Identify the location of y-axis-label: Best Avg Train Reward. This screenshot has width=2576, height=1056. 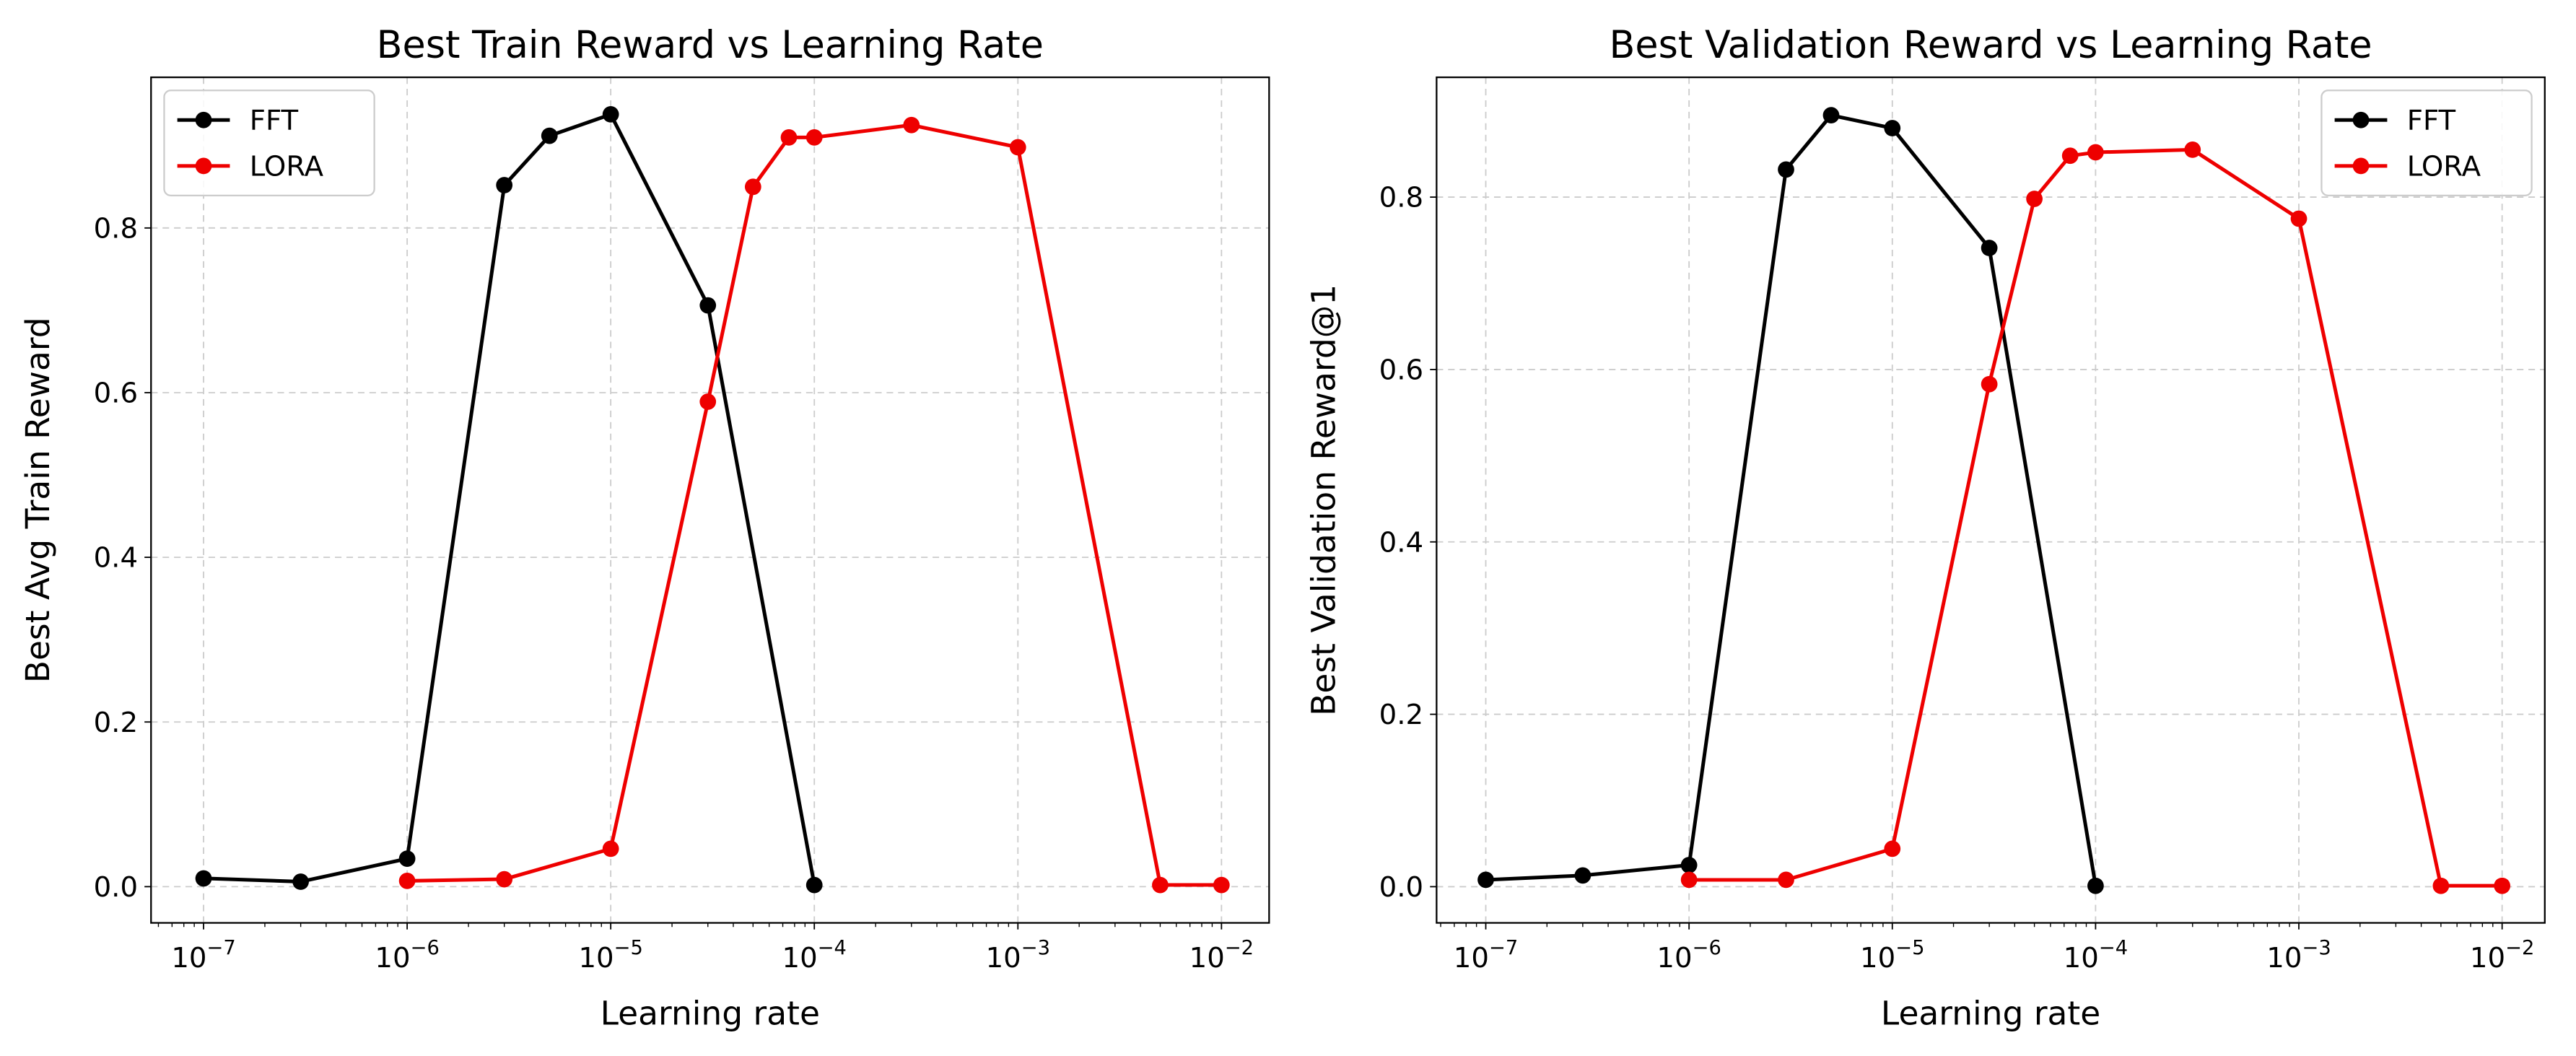
(38, 500).